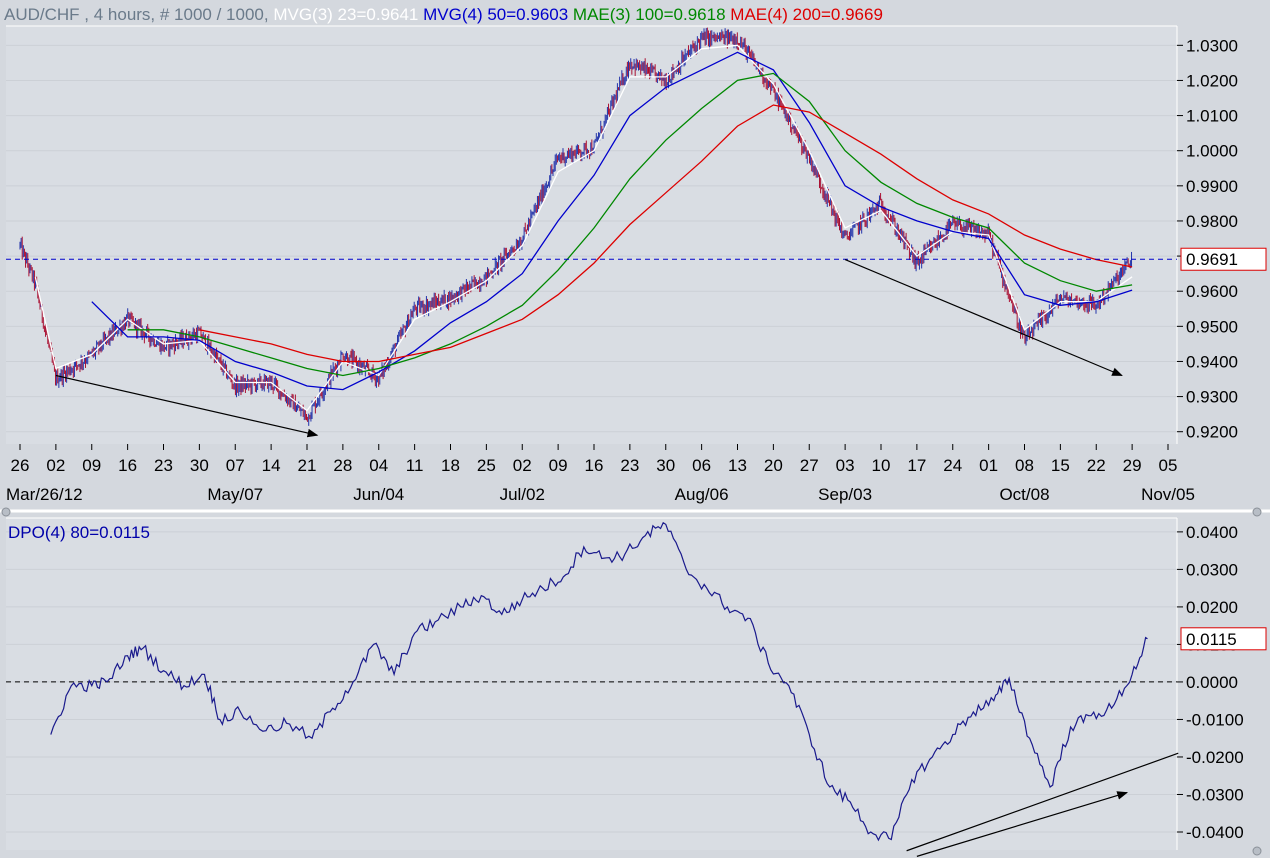 This screenshot has height=858, width=1270. I want to click on x-day-label: 04, so click(378, 465).